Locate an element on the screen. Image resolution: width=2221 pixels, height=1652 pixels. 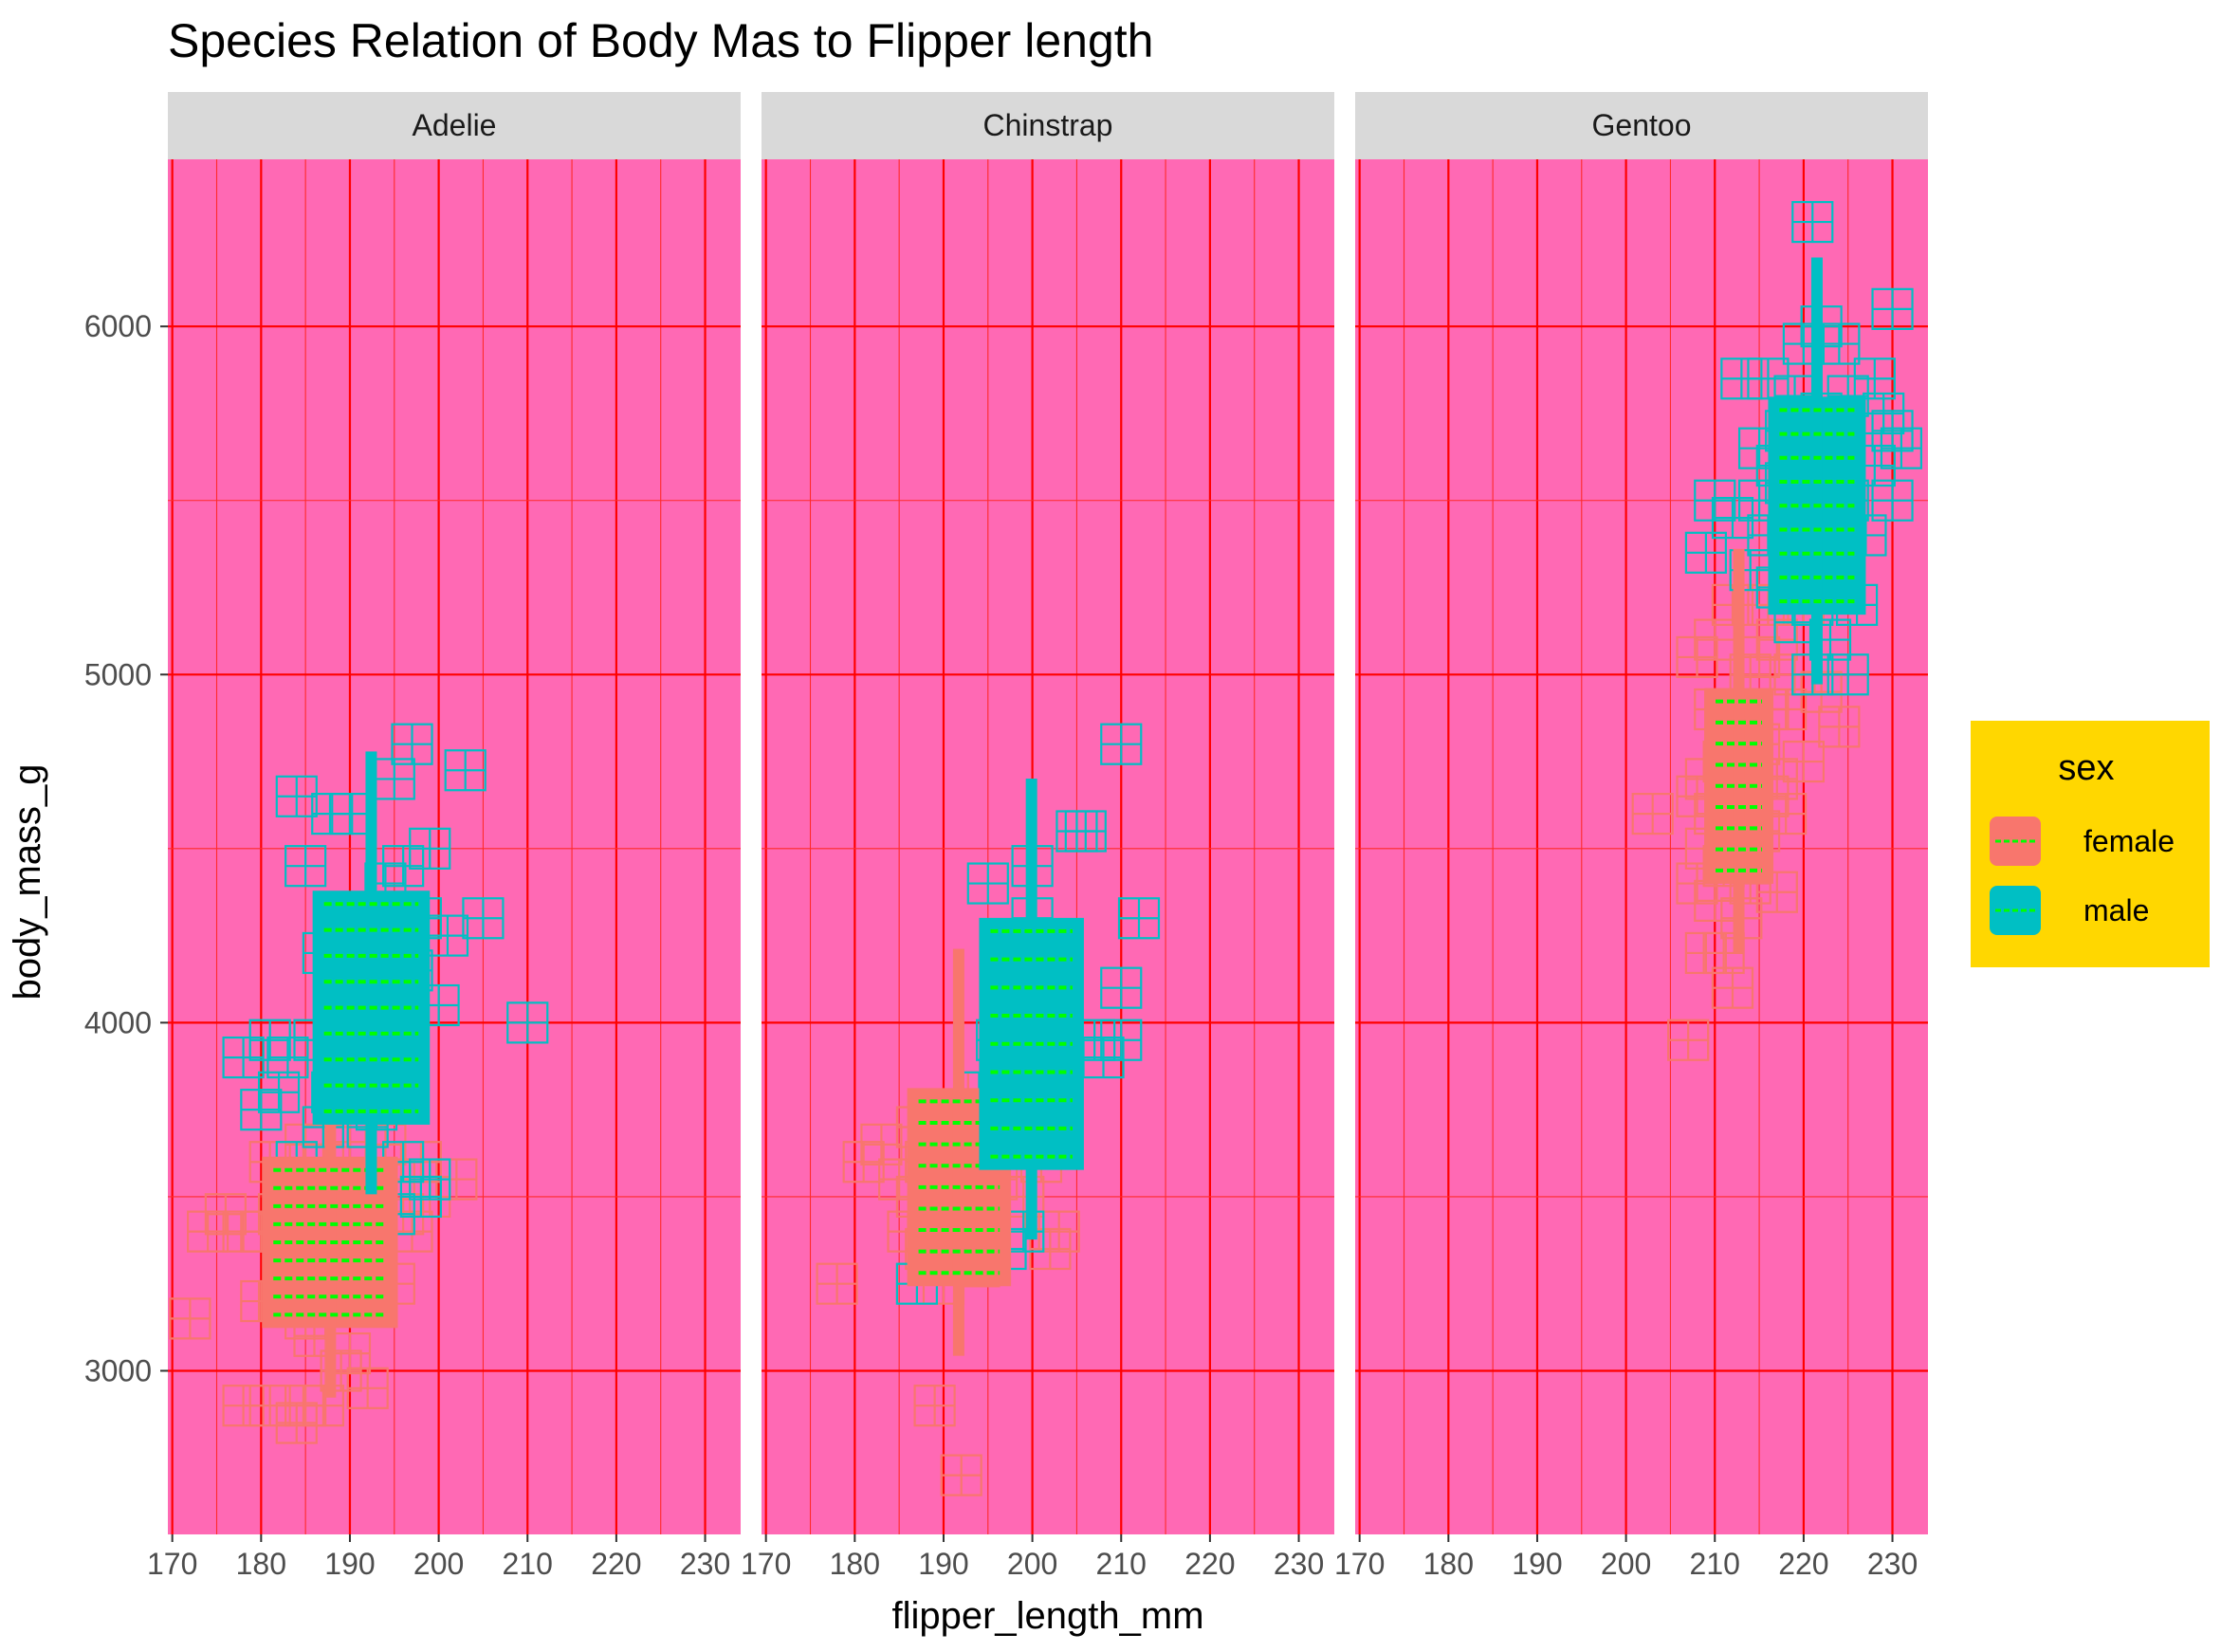
x-axis-gentoo: 170 180 190 200 210 220 230 is located at coordinates (1626, 1557).